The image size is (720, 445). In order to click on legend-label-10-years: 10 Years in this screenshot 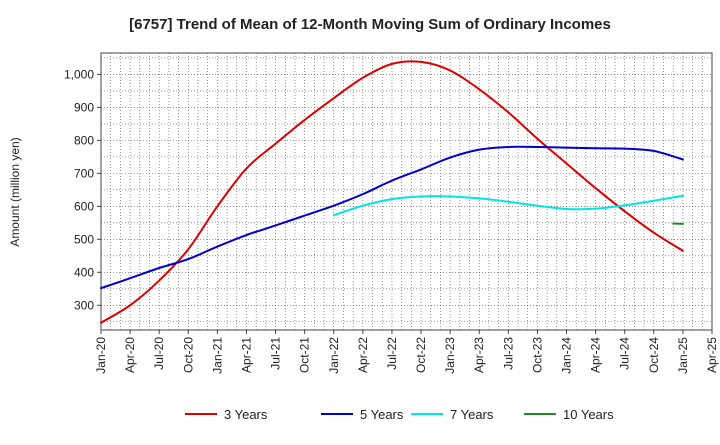, I will do `click(588, 414)`.